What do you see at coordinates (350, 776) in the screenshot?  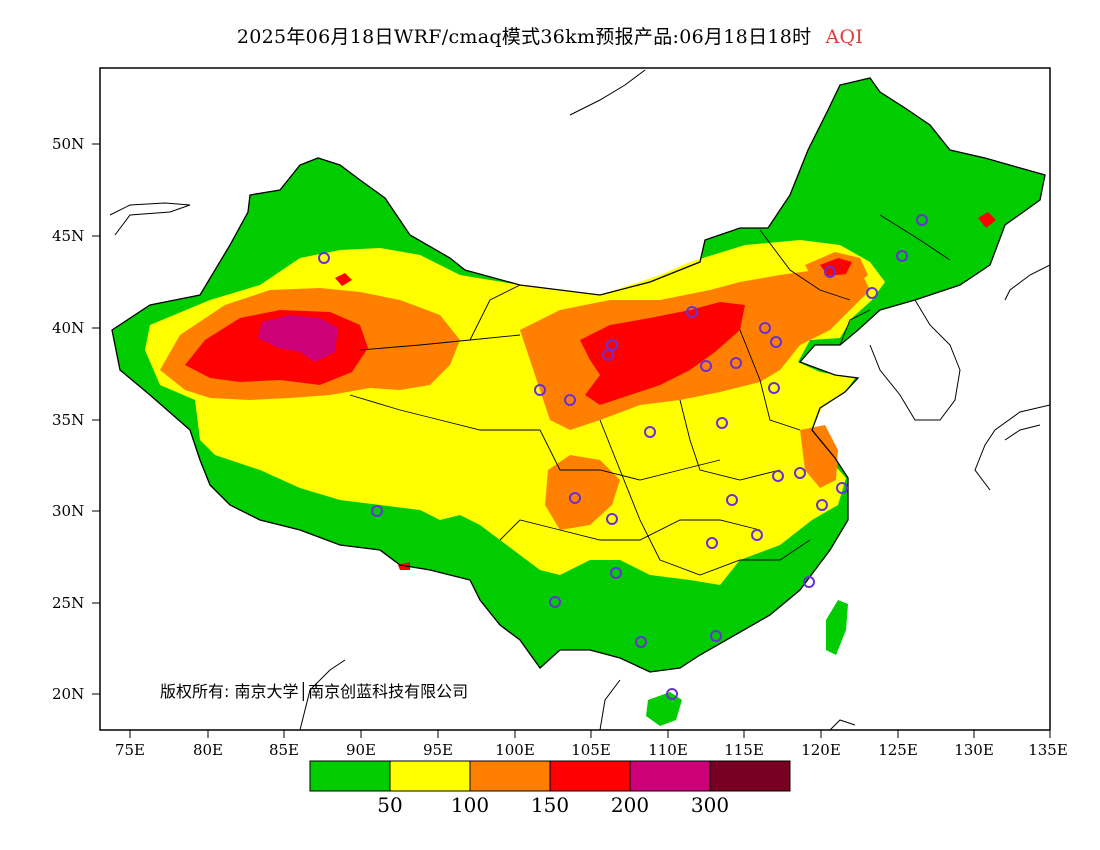 I see `colorbar-swatch-good` at bounding box center [350, 776].